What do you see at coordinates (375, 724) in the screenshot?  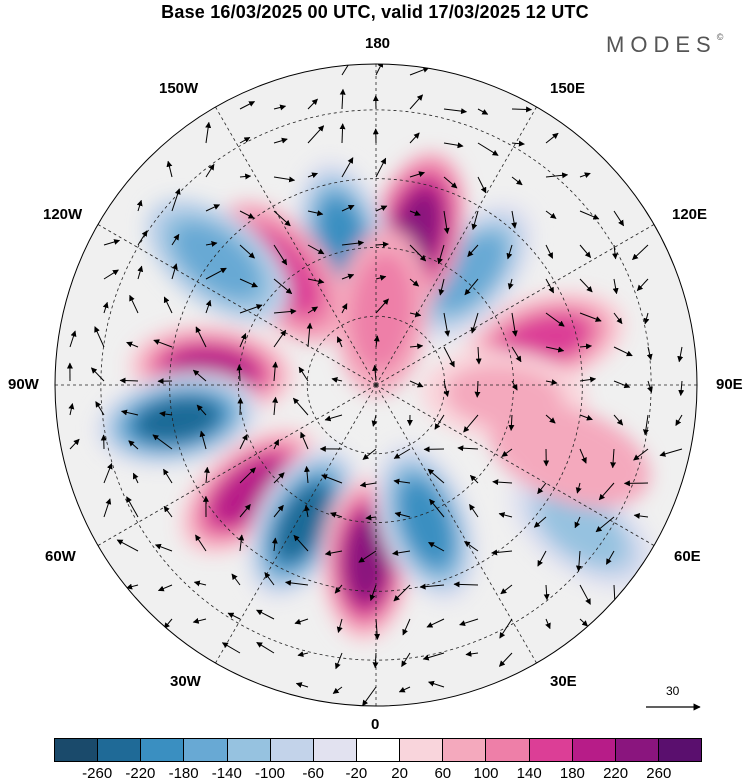 I see `lon-label-0: 0` at bounding box center [375, 724].